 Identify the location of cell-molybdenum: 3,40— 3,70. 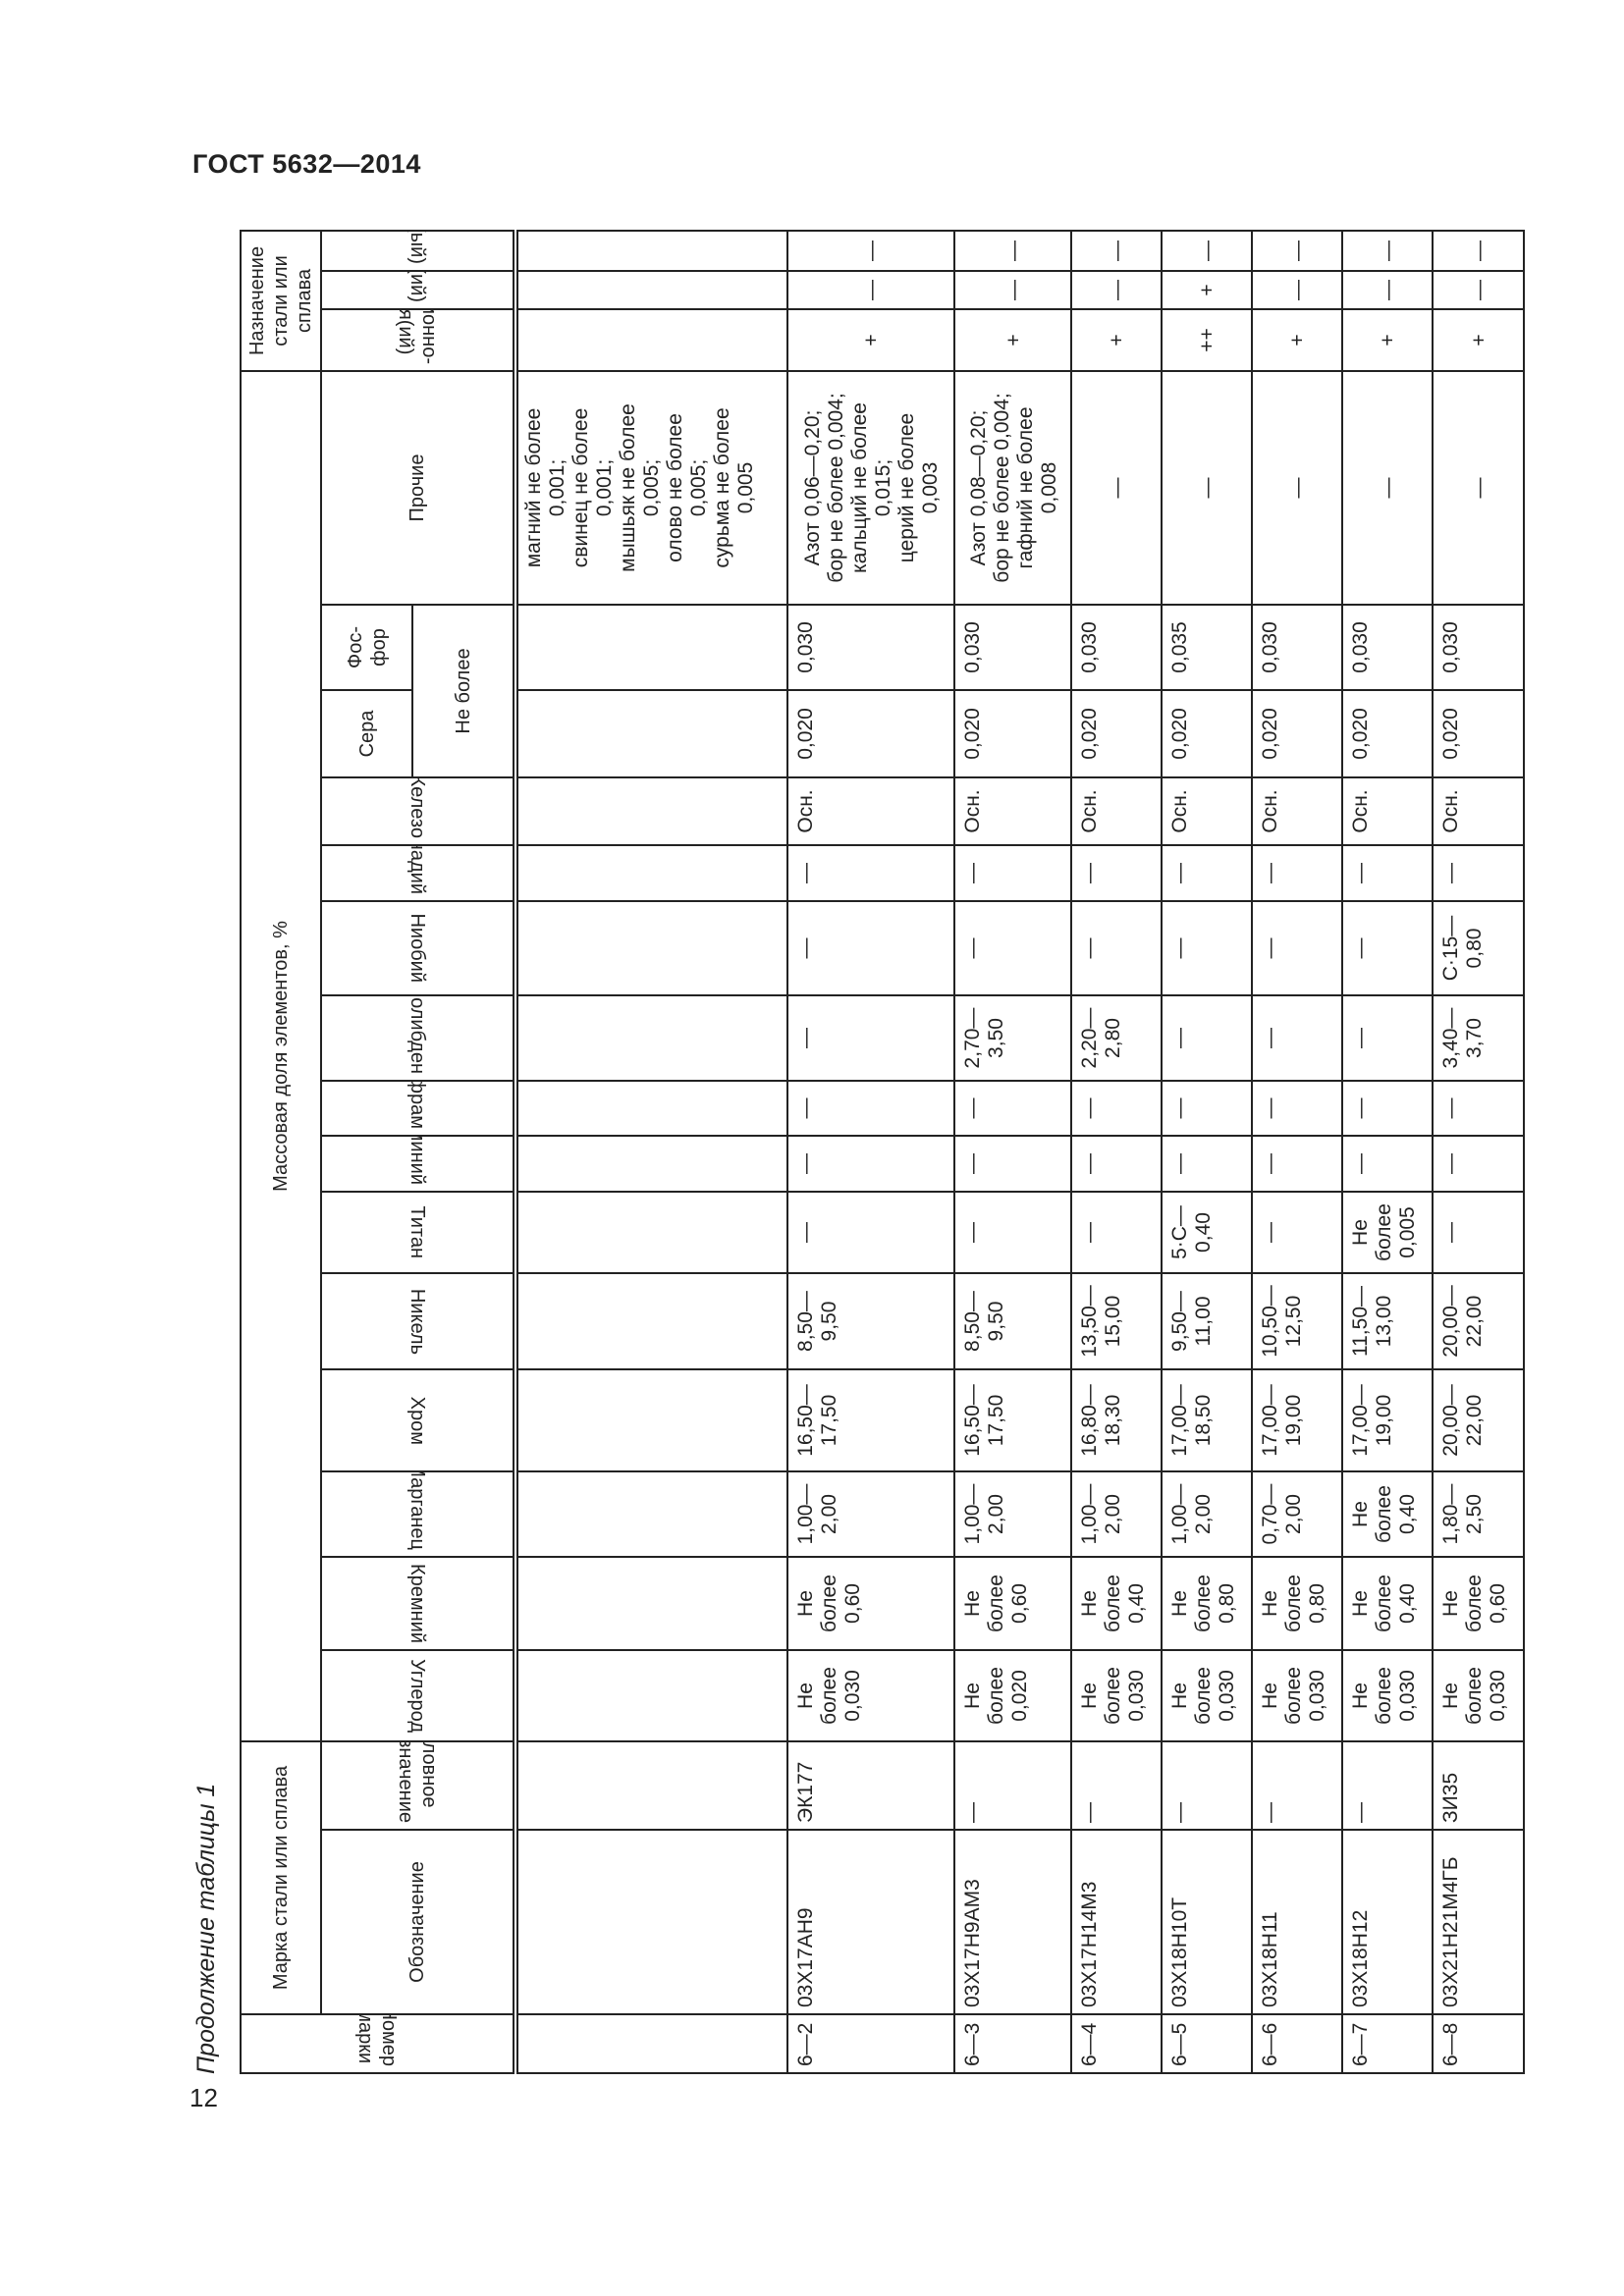
(1478, 1038).